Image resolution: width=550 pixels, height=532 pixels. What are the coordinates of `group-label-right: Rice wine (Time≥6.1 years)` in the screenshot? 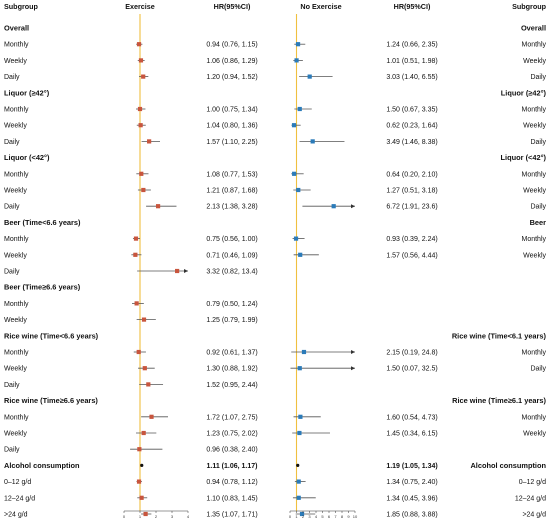 It's located at (499, 400).